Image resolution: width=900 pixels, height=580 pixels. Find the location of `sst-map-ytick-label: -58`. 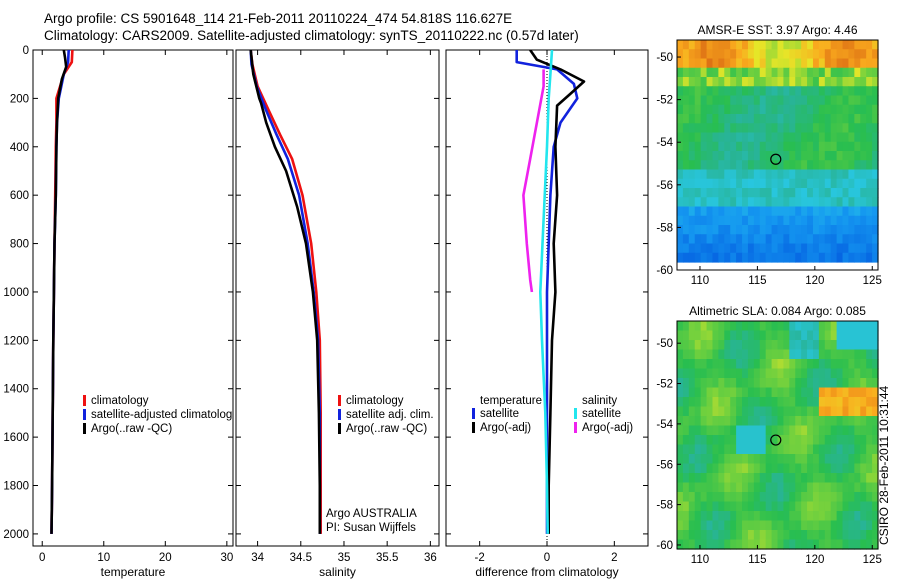

sst-map-ytick-label: -58 is located at coordinates (664, 228).